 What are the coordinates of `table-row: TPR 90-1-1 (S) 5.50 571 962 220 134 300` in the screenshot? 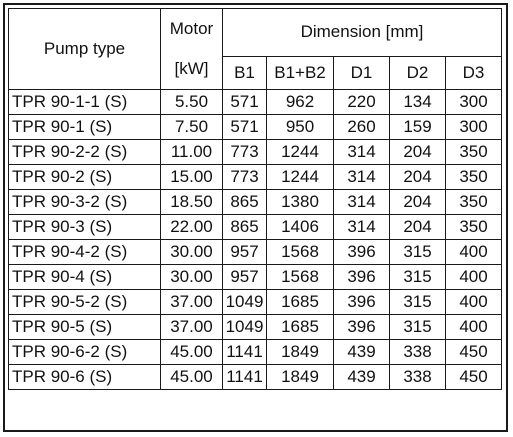 It's located at (255, 102).